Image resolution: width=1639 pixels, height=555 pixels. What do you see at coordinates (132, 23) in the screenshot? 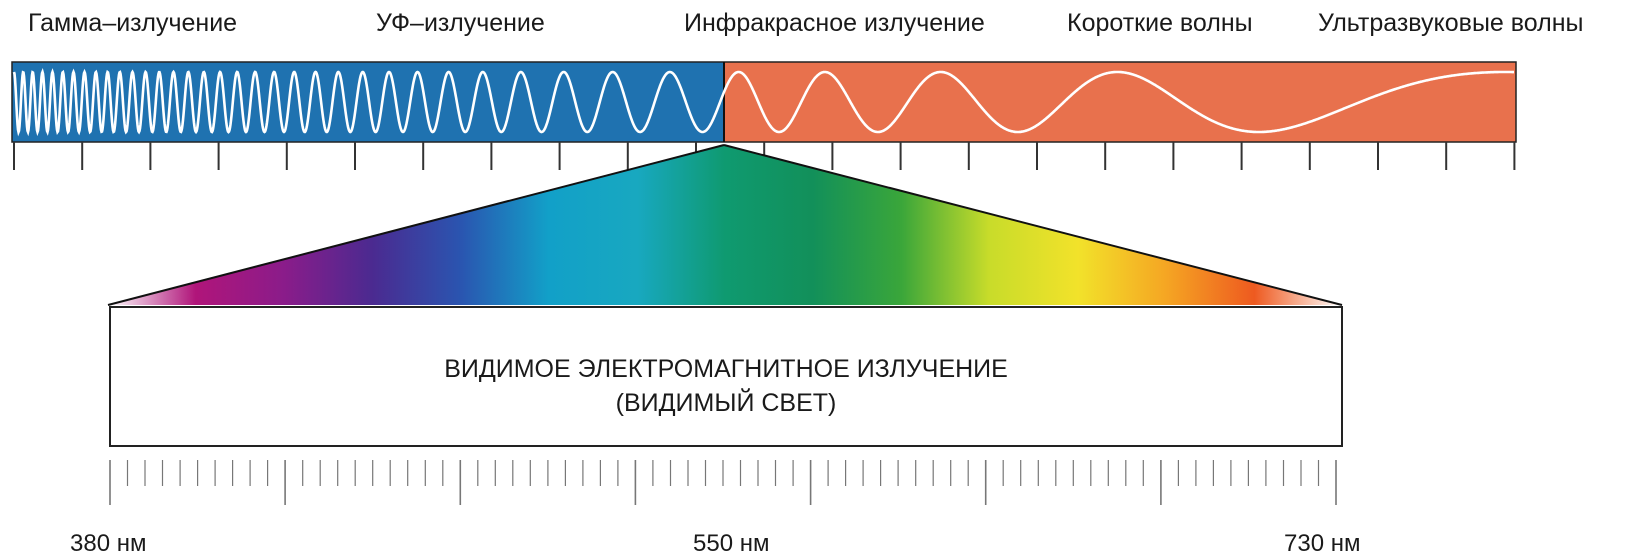
I see `band-label-gamma: Гамма–излучение` at bounding box center [132, 23].